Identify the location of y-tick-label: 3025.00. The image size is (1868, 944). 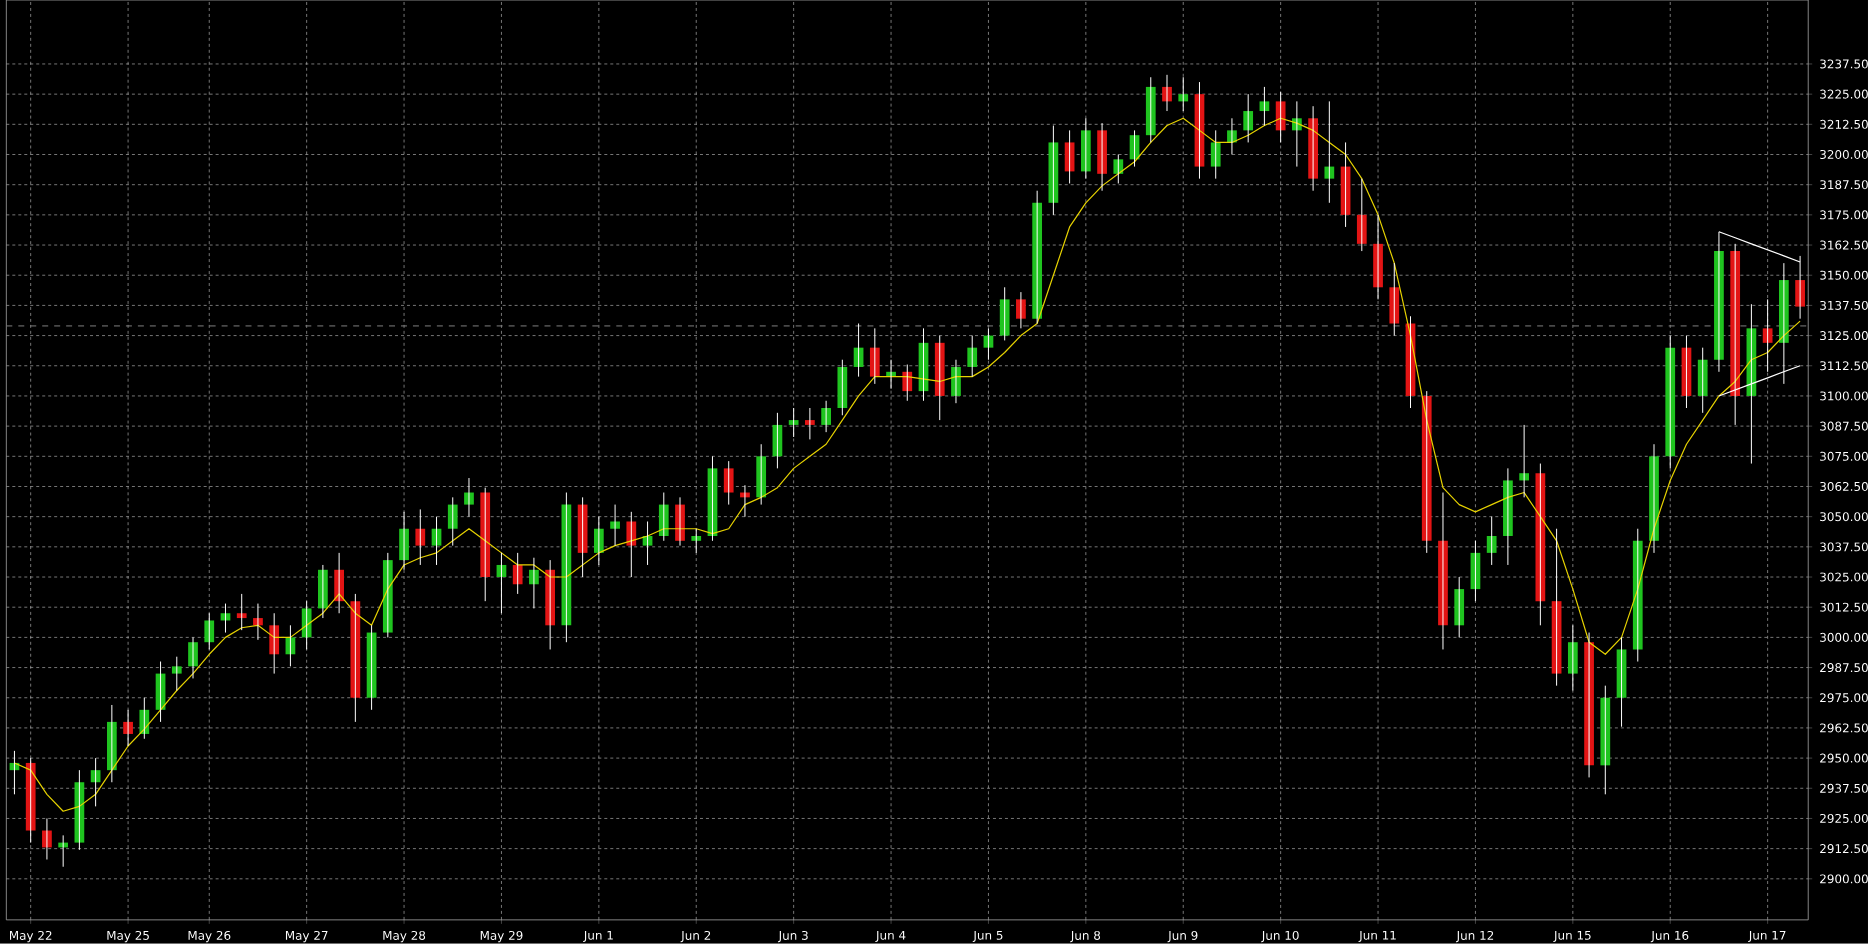
(1844, 577).